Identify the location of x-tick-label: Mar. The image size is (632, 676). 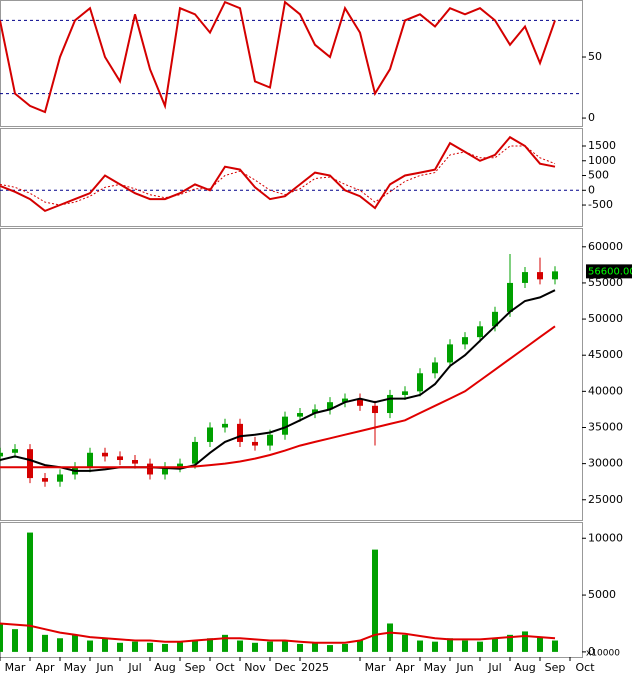
(15, 667).